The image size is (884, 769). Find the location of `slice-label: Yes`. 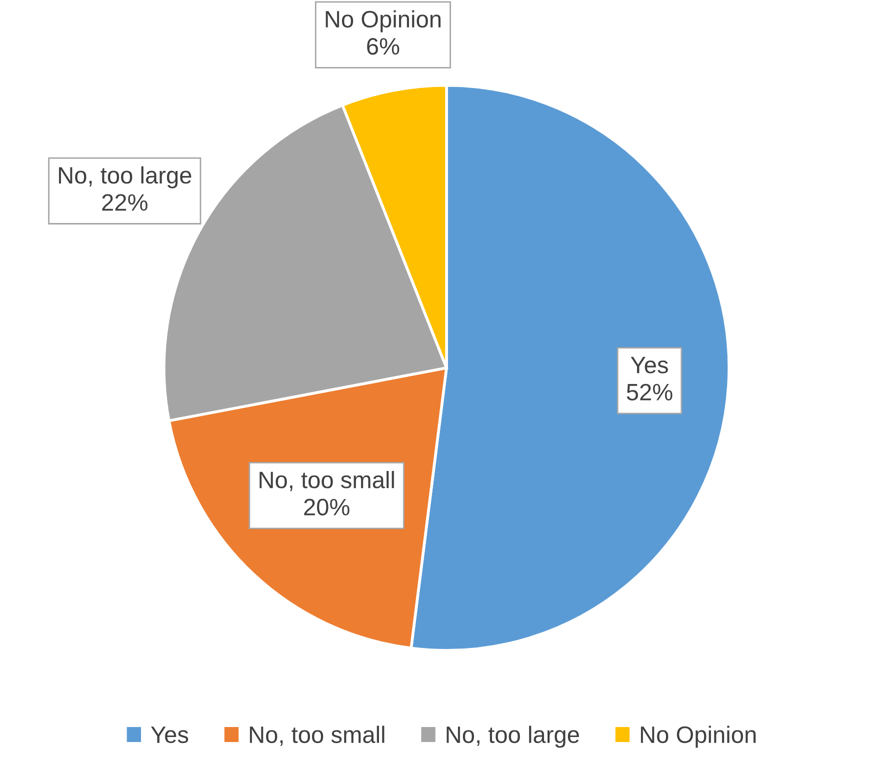

slice-label: Yes is located at coordinates (649, 365).